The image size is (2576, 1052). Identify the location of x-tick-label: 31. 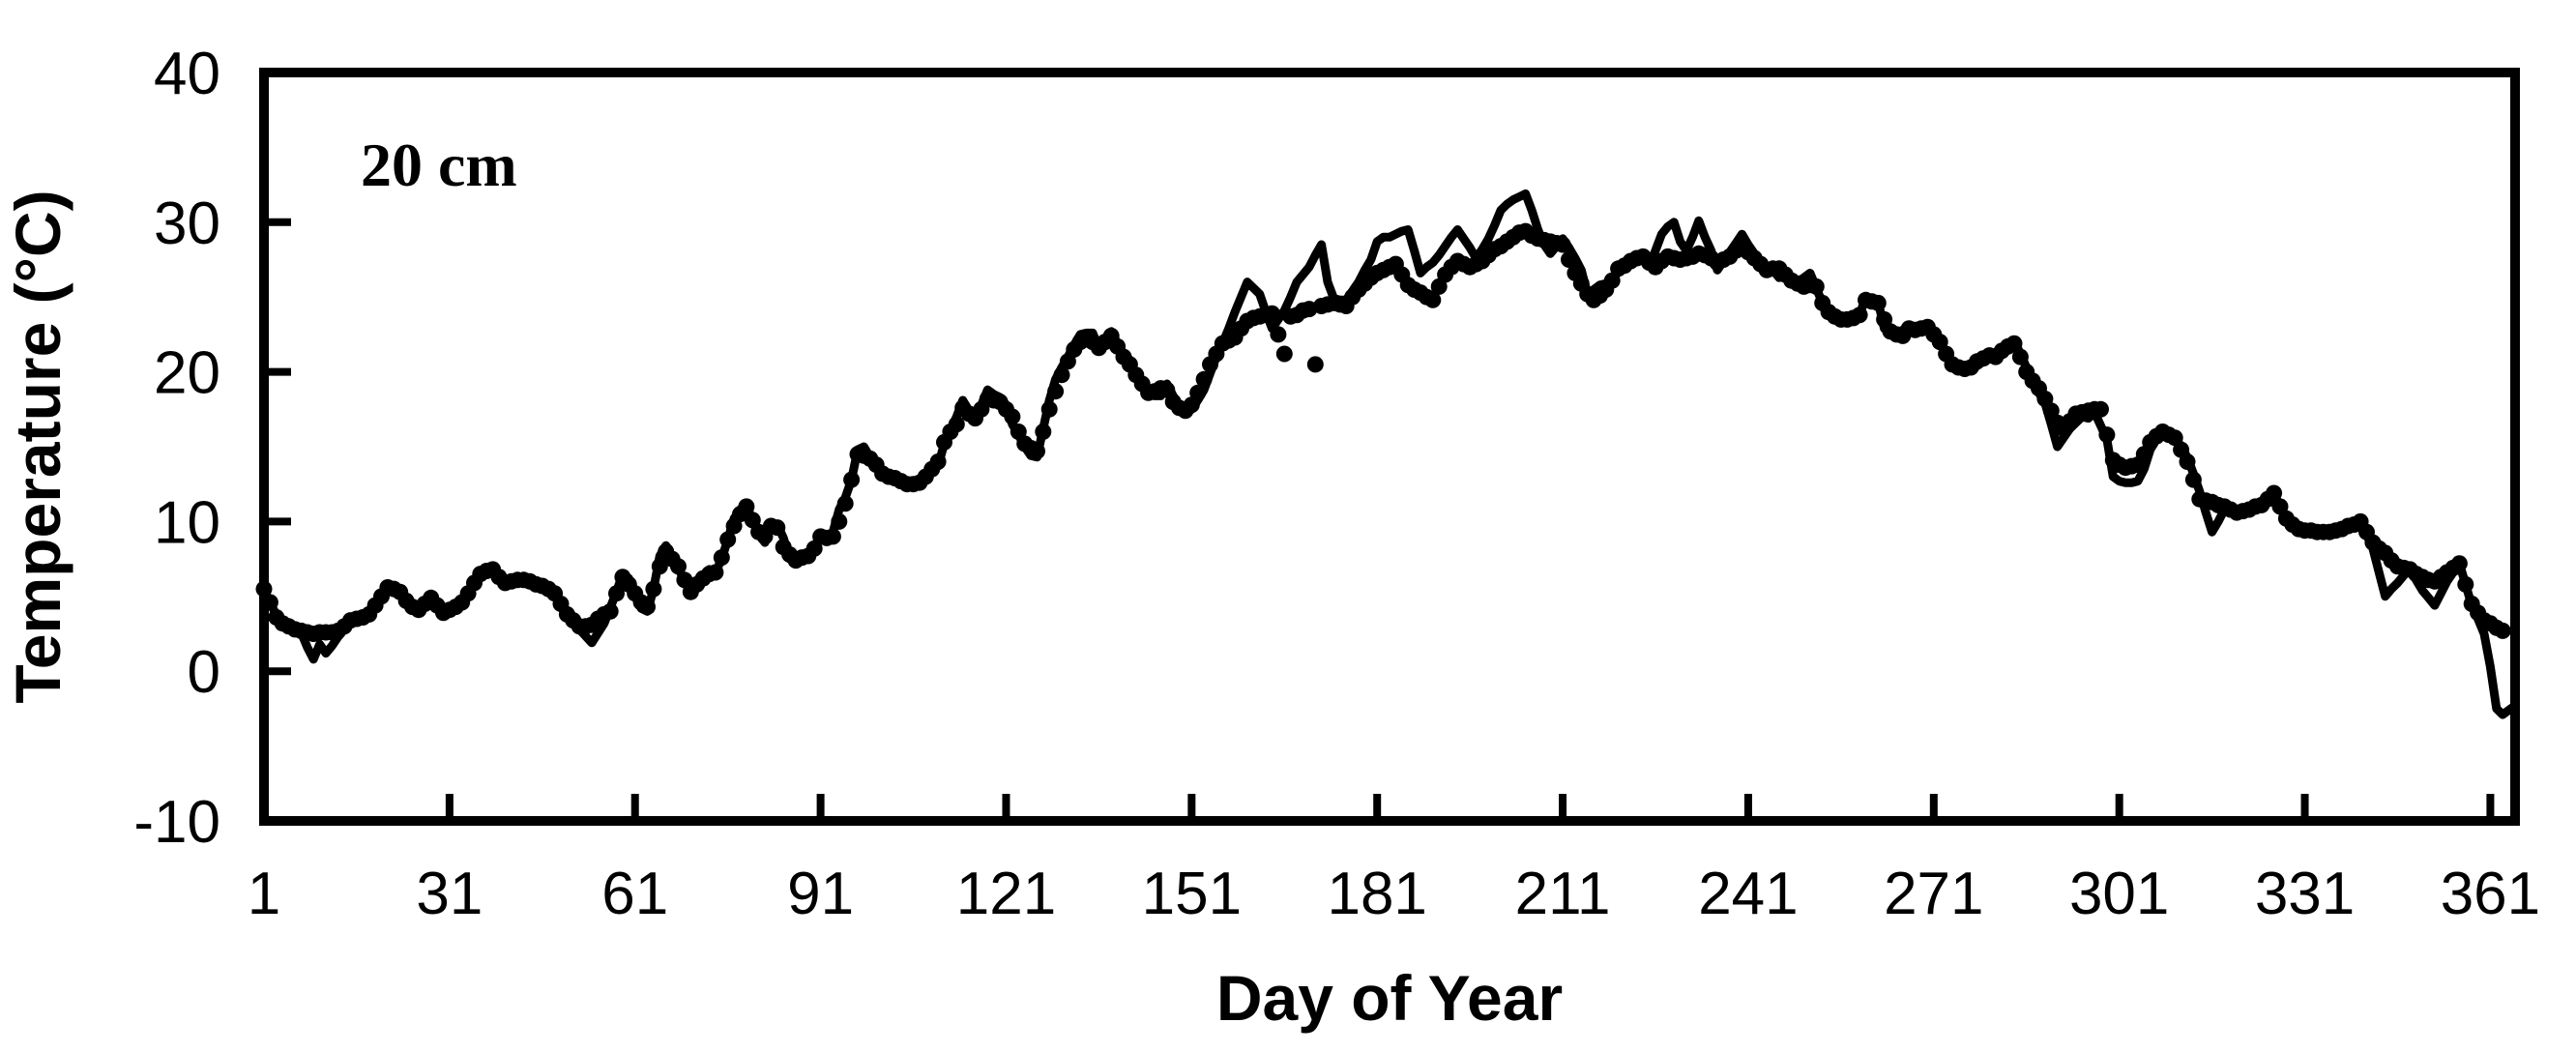
(449, 894).